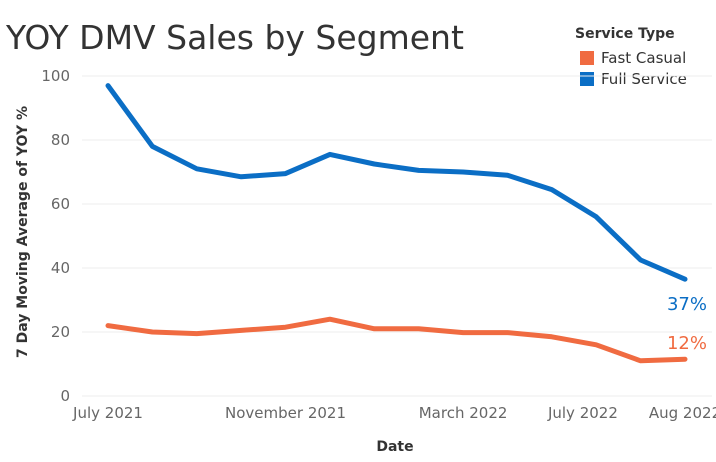  What do you see at coordinates (55, 236) in the screenshot?
I see `y-axis-ticks: 0 20 40 60 80 100` at bounding box center [55, 236].